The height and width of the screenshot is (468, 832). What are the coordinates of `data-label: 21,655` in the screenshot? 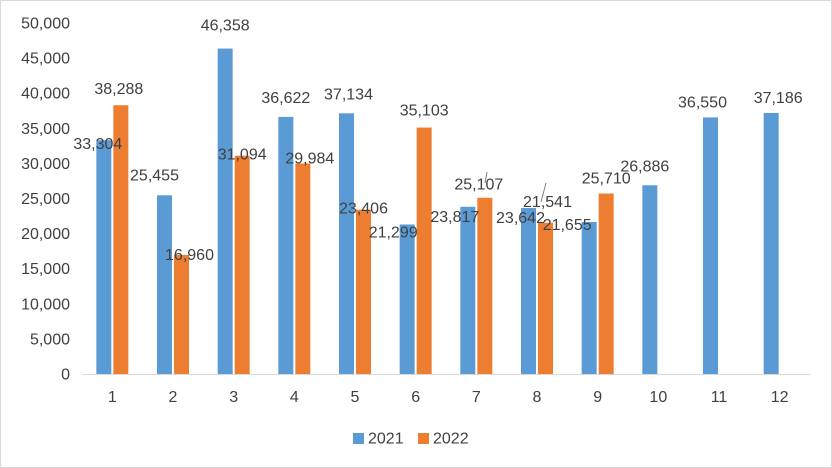 It's located at (567, 225).